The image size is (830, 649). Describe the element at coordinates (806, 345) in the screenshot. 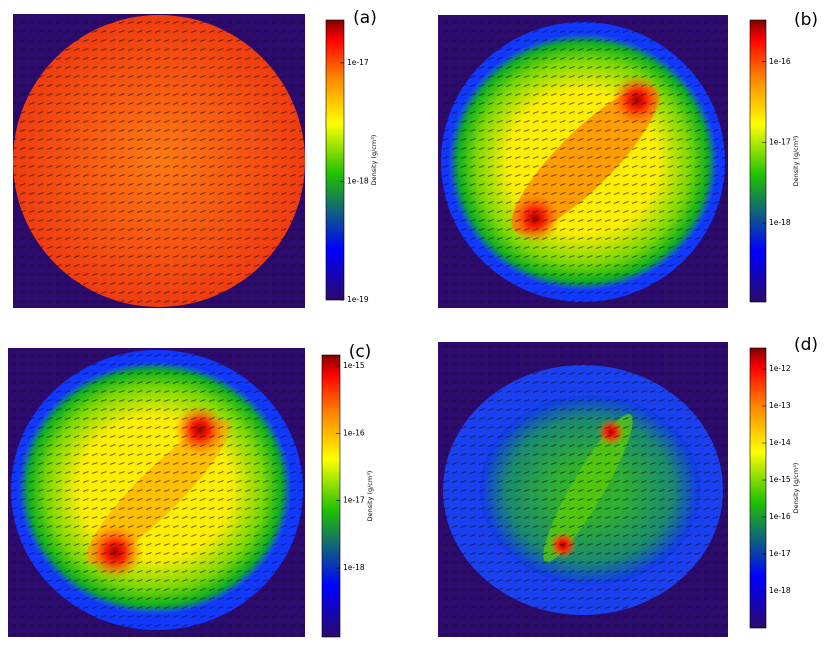

I see `panel-label: (d)` at that location.